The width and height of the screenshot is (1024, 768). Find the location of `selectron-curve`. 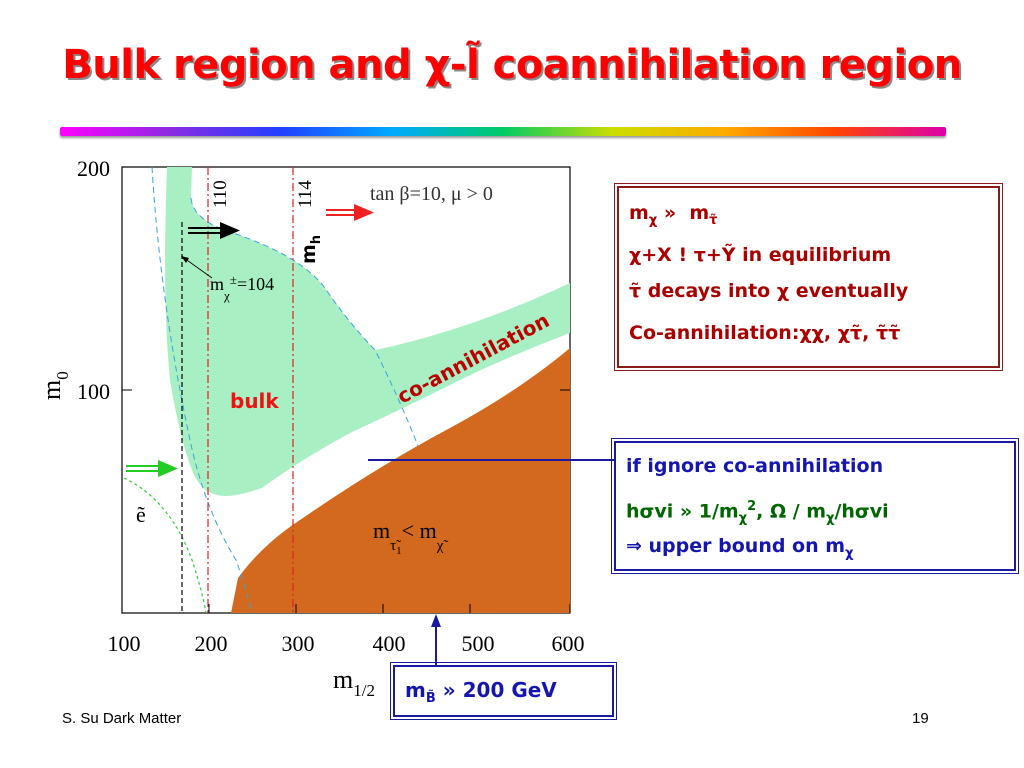

selectron-curve is located at coordinates (165, 545).